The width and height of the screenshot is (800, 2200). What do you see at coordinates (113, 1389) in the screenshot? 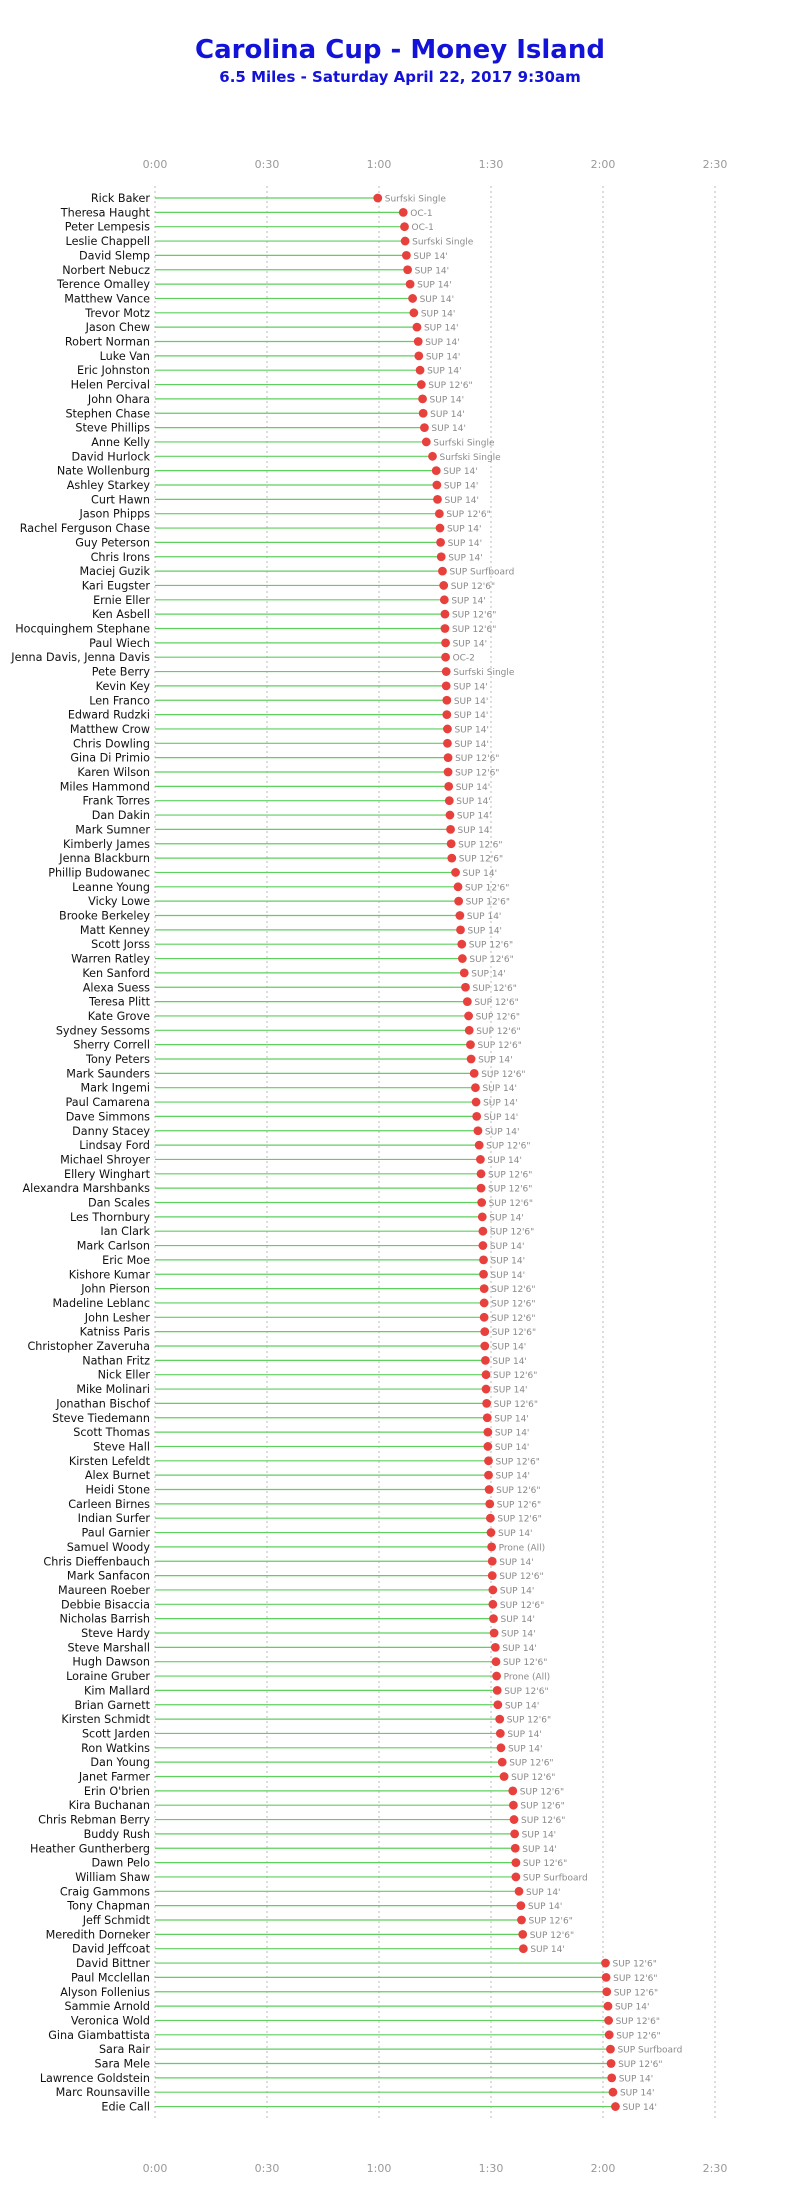
I see `racer-name: Mike Molinari` at bounding box center [113, 1389].